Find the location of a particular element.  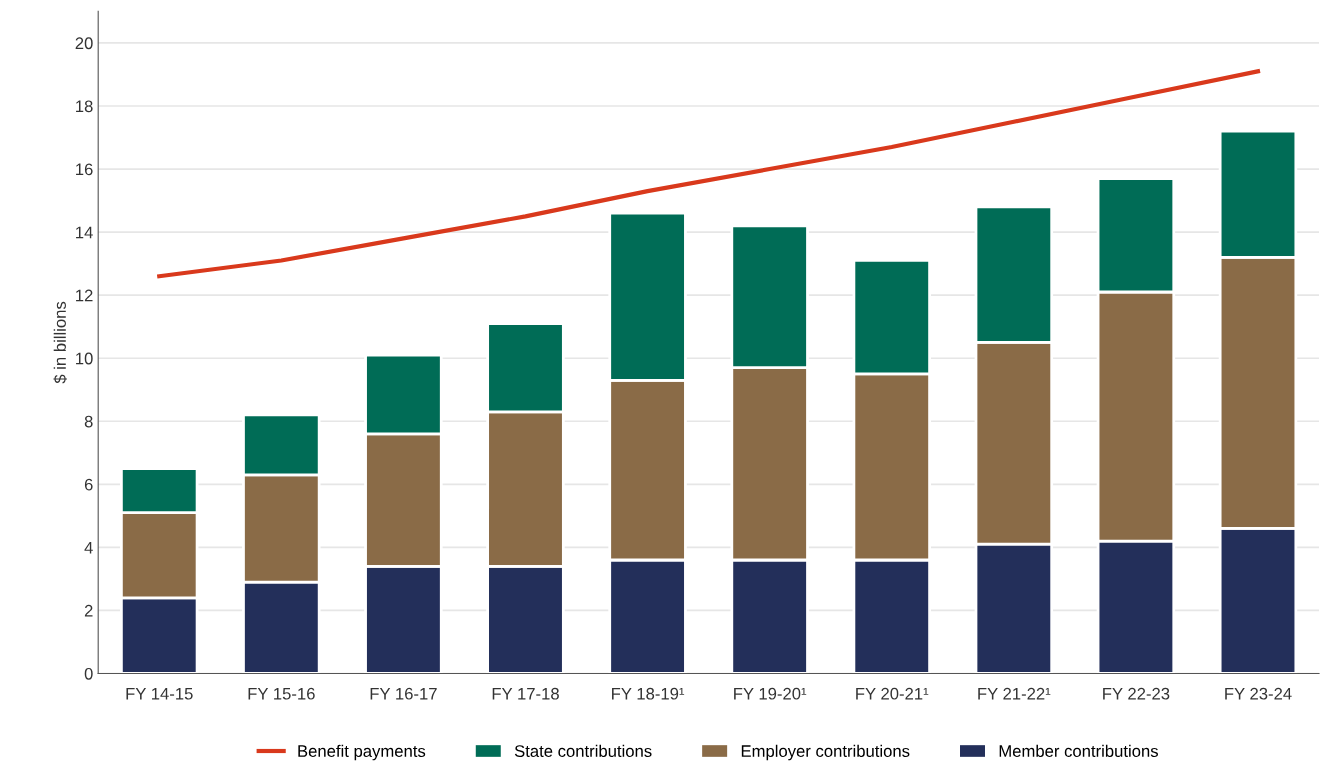

x-tick-label: FY 18-19¹ is located at coordinates (648, 693).